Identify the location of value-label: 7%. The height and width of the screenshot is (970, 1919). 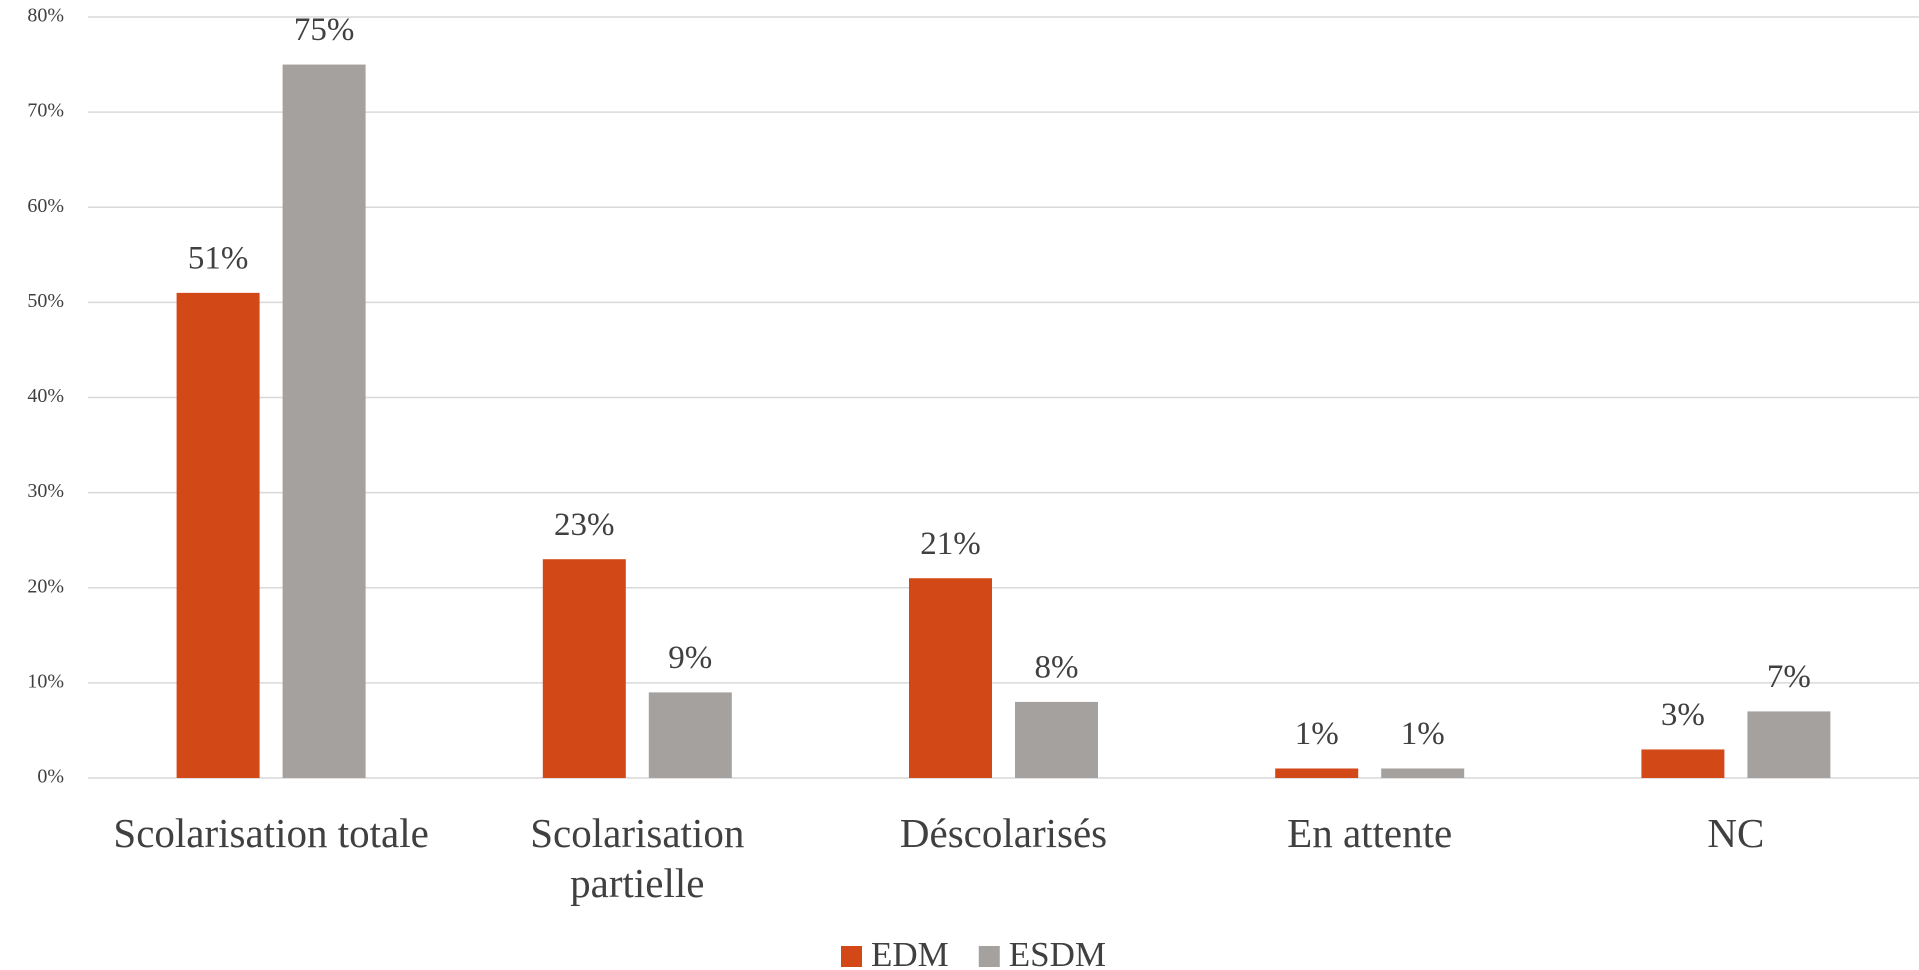
(1789, 677).